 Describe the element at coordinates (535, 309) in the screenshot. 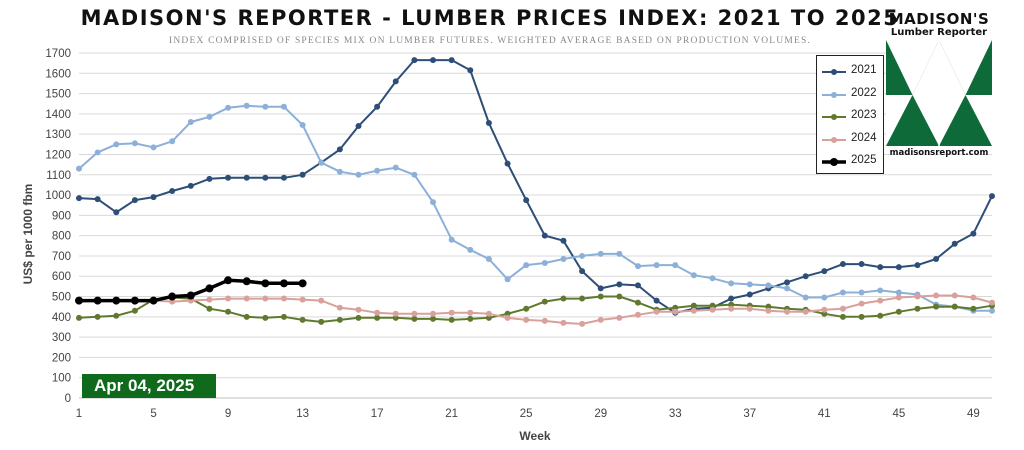

I see `series-2024` at that location.